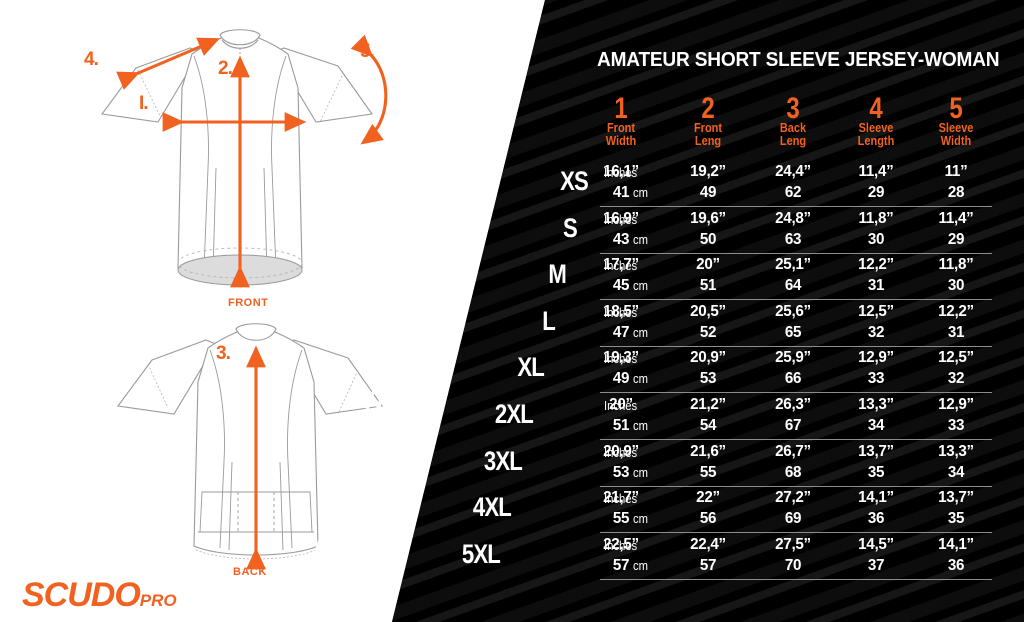 The height and width of the screenshot is (622, 1024). Describe the element at coordinates (640, 332) in the screenshot. I see `unit-label-cm-L: cm` at that location.